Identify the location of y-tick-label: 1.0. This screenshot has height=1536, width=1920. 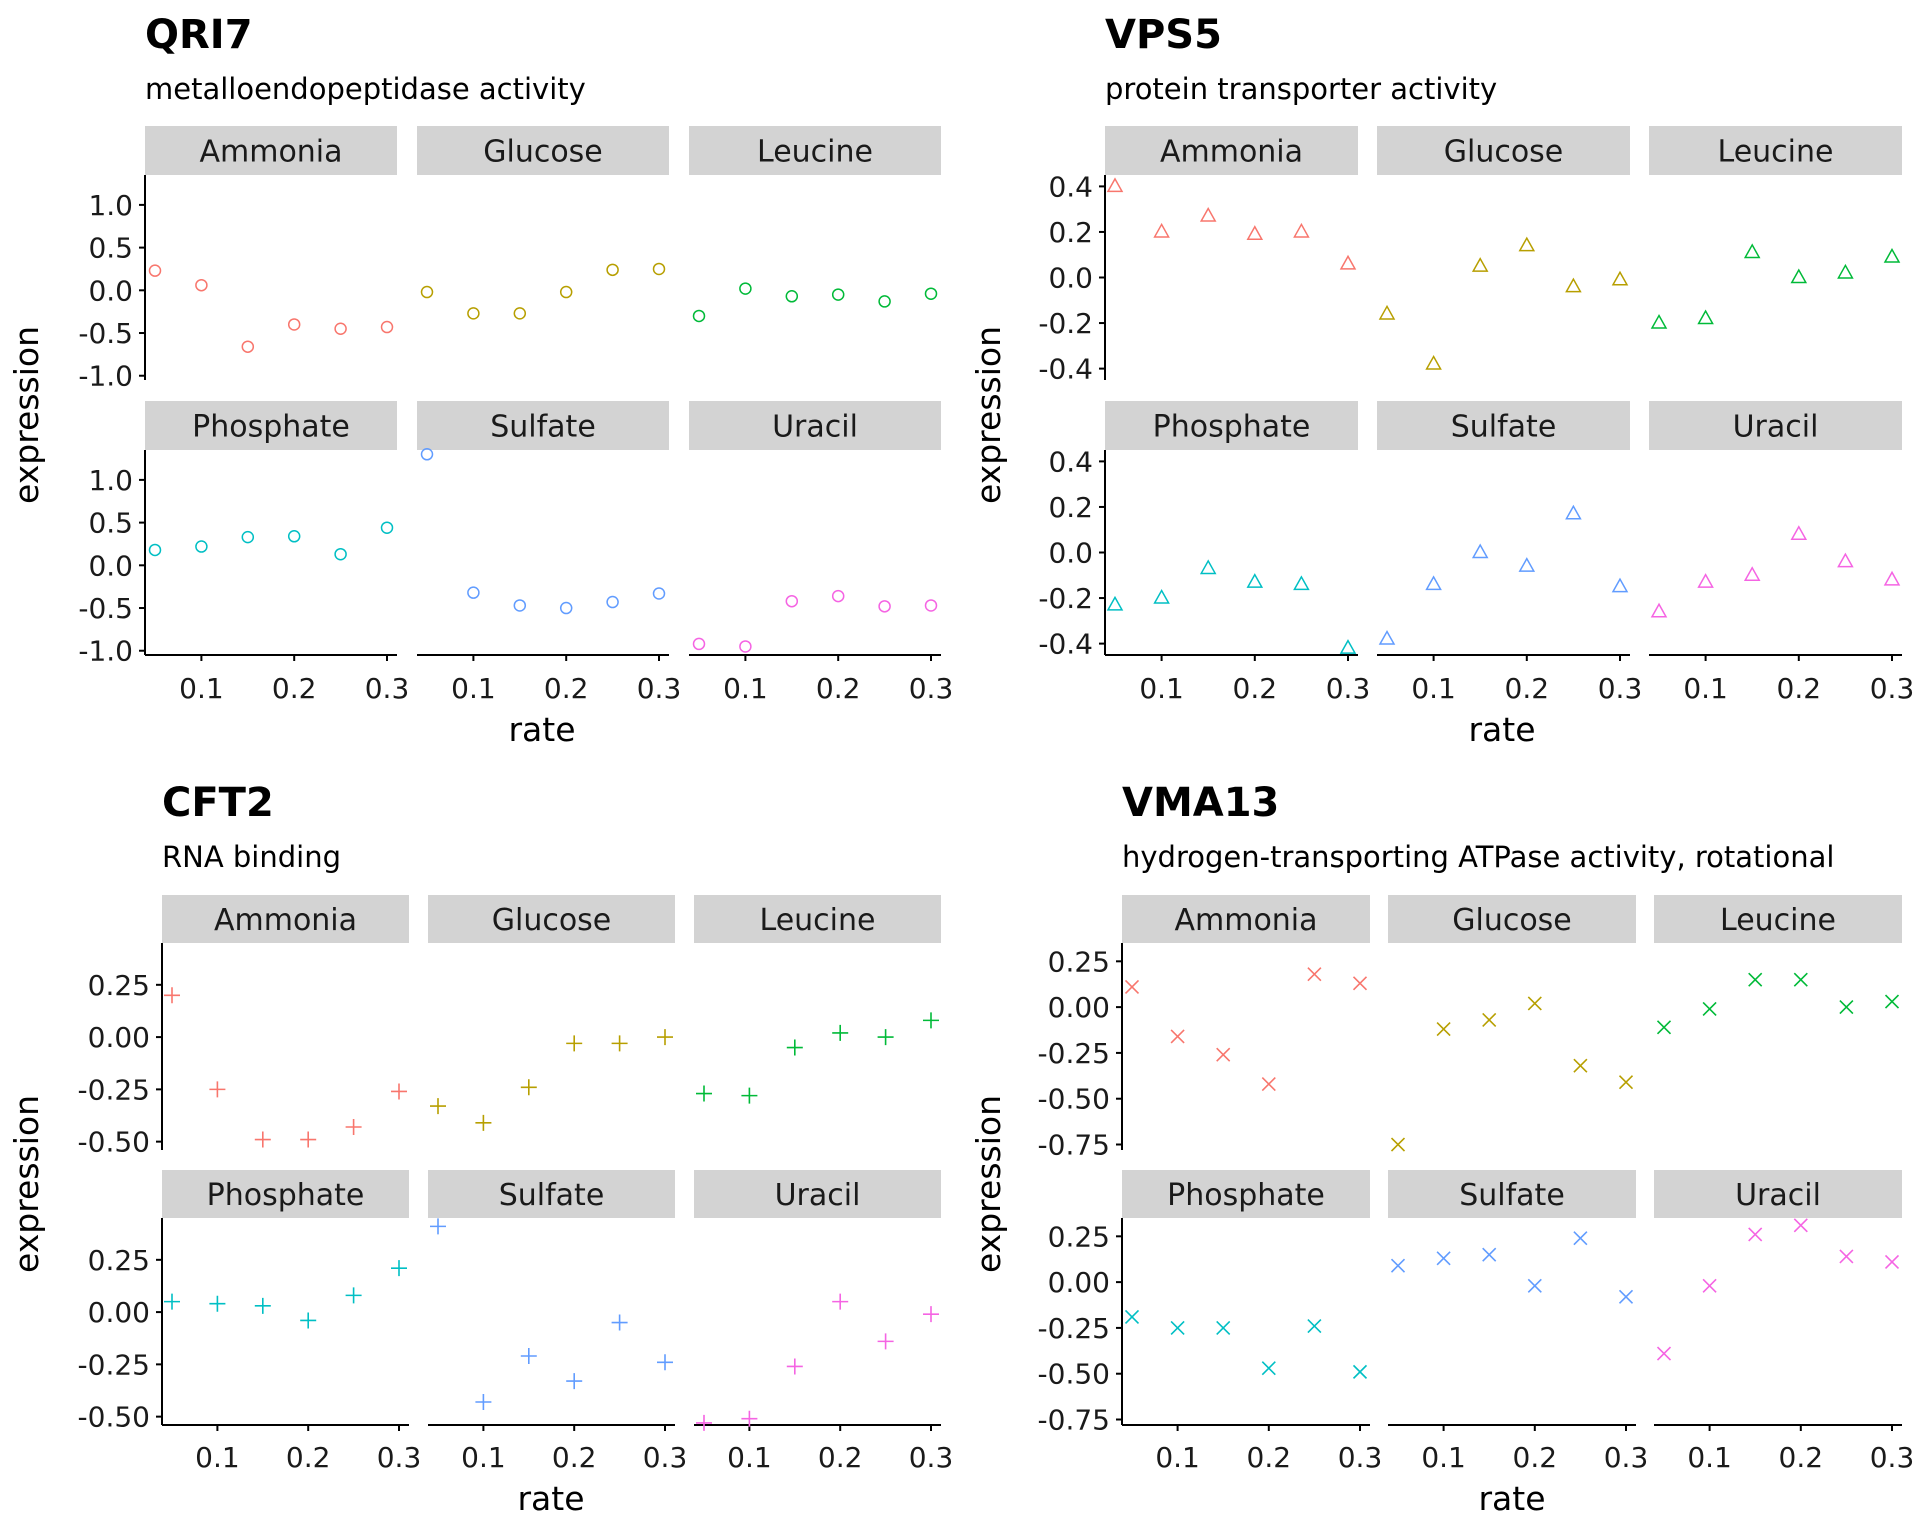
(110, 480).